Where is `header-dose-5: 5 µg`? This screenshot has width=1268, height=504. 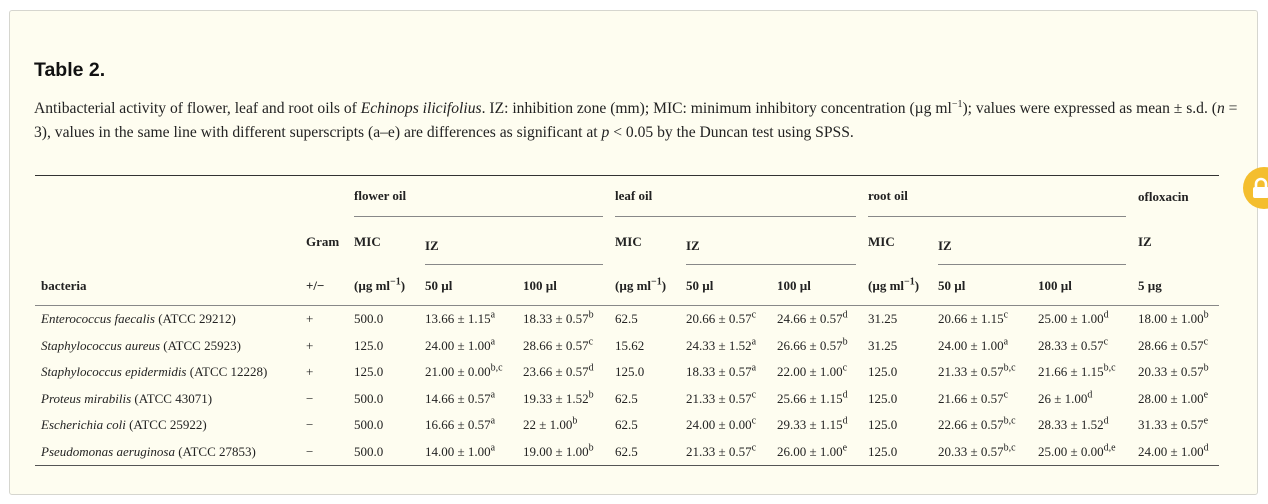
header-dose-5: 5 µg is located at coordinates (1175, 286).